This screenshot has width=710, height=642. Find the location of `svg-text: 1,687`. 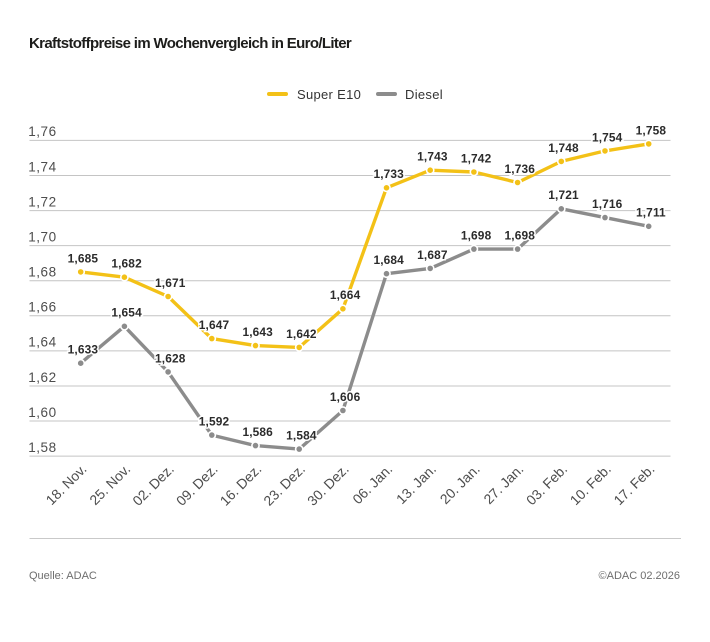

svg-text: 1,687 is located at coordinates (432, 255).